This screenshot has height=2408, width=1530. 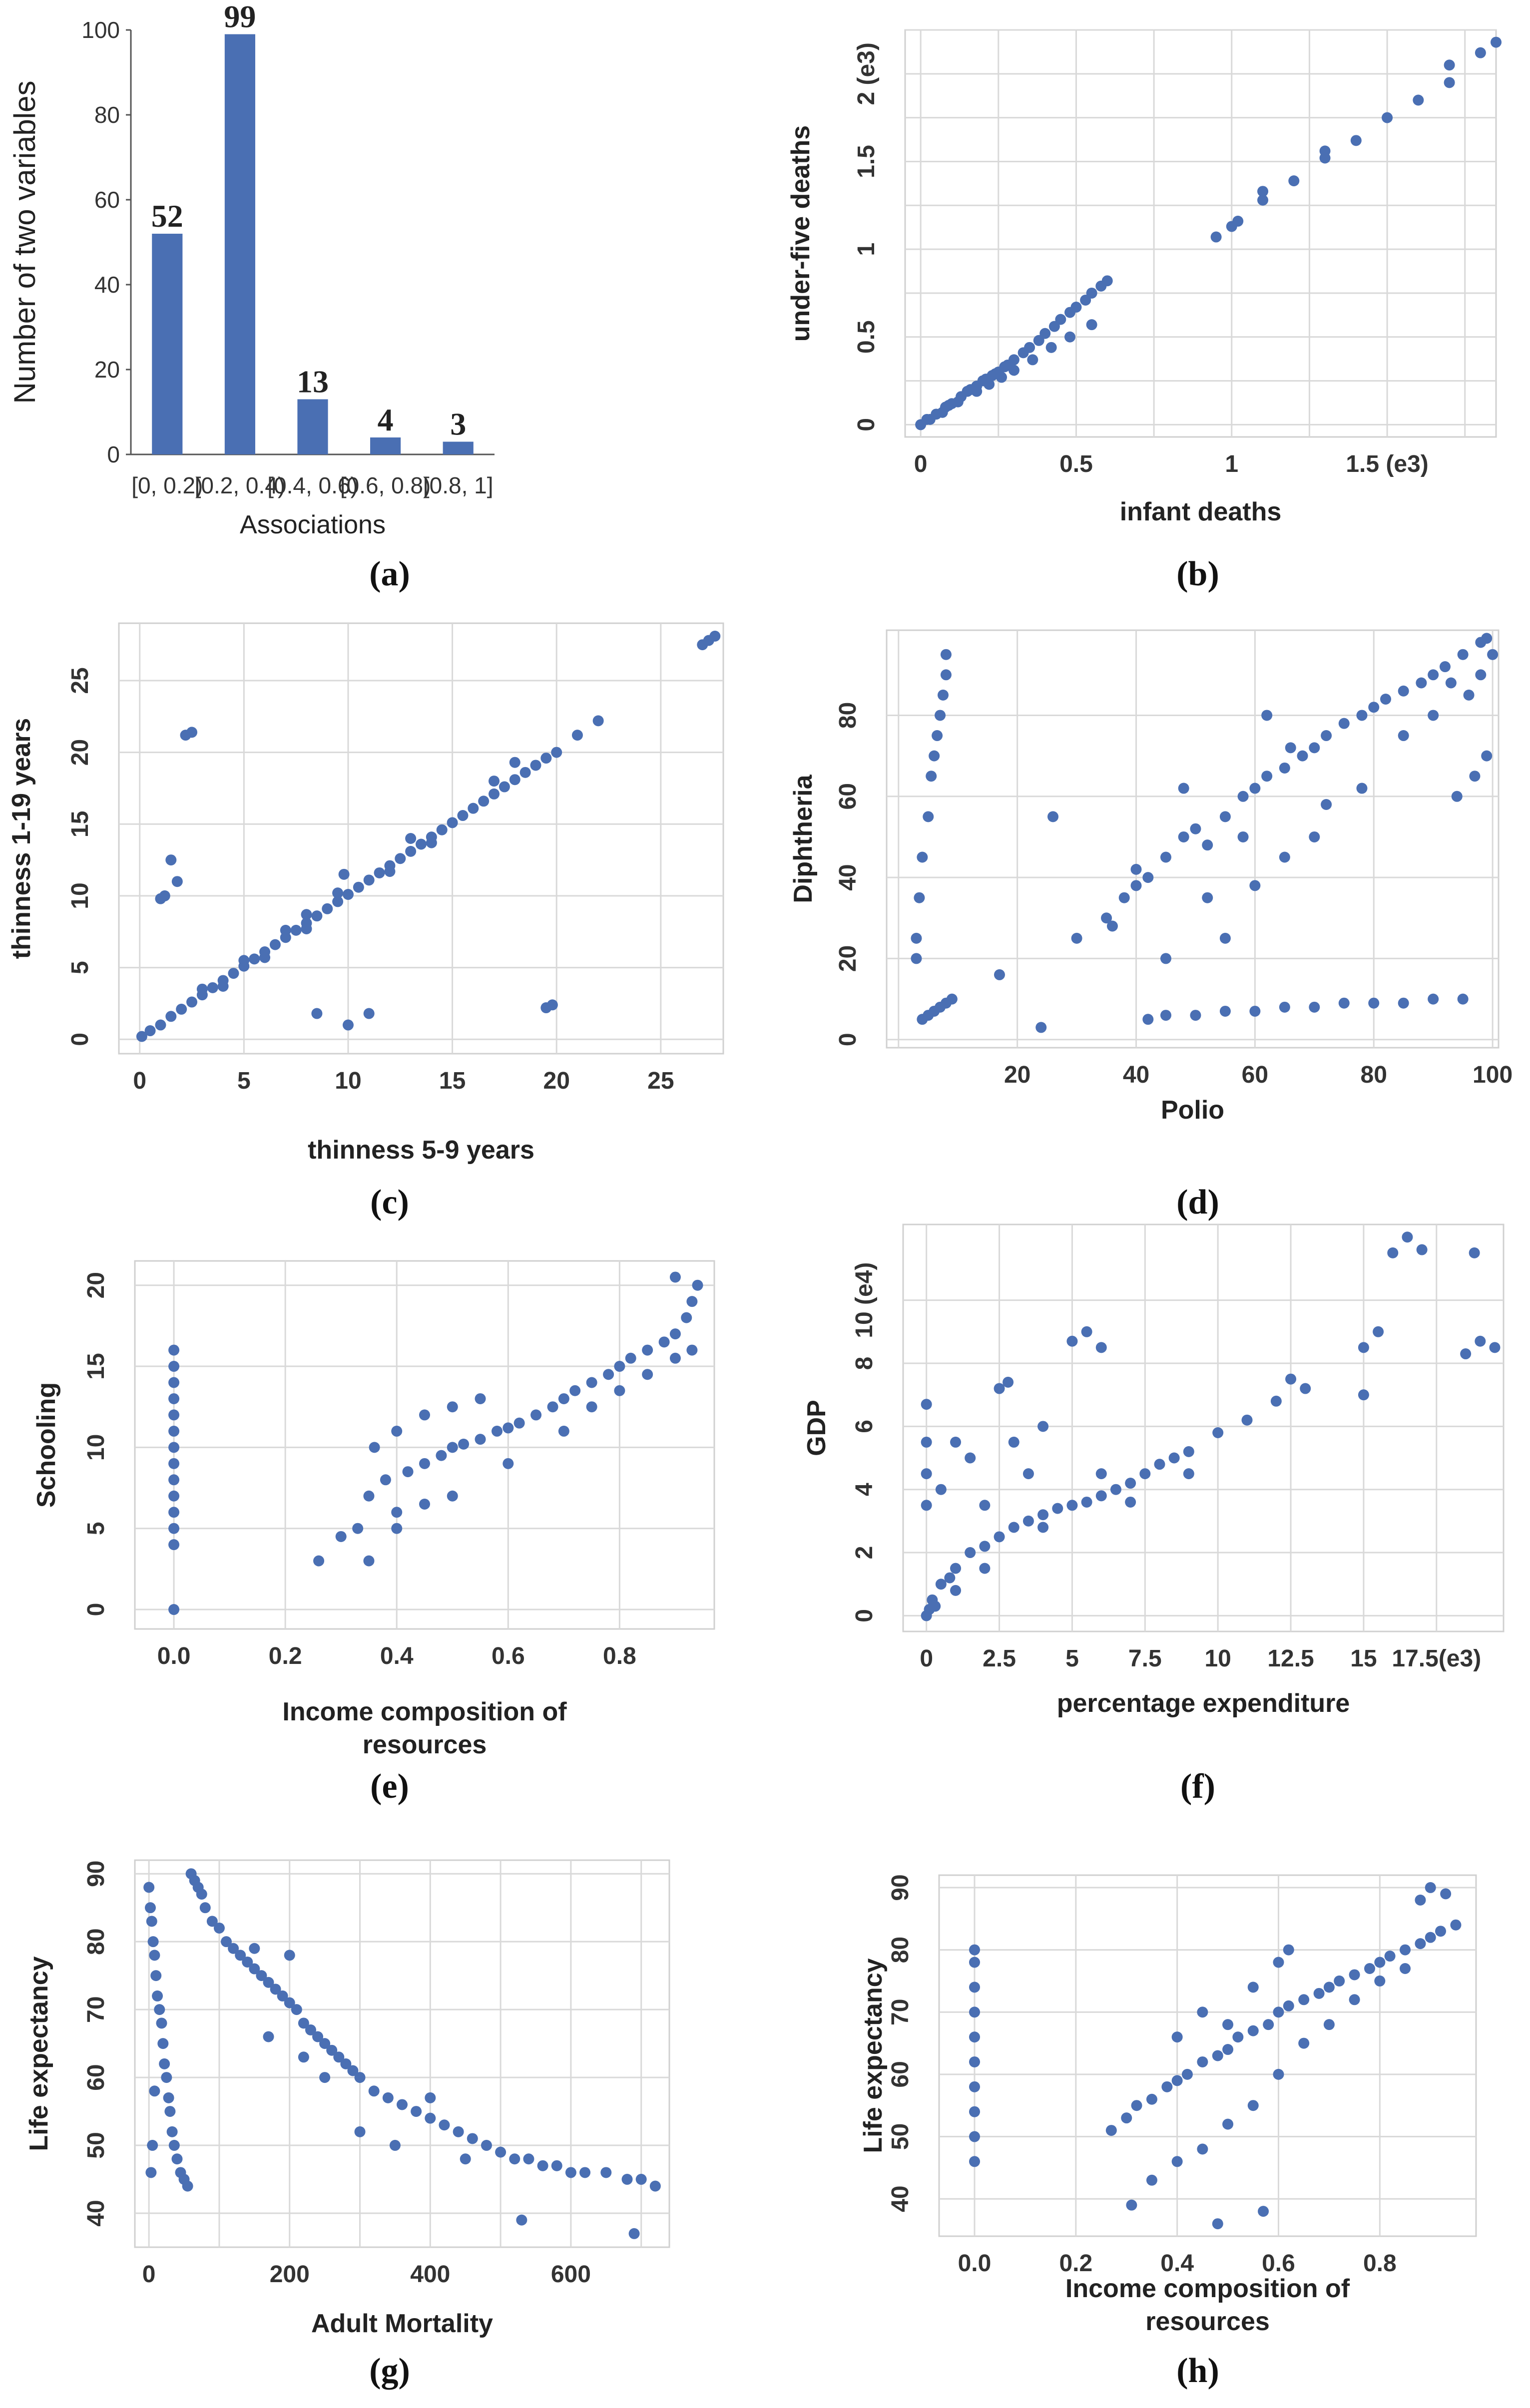 I want to click on plot-frame, so click(x=1207, y=2055).